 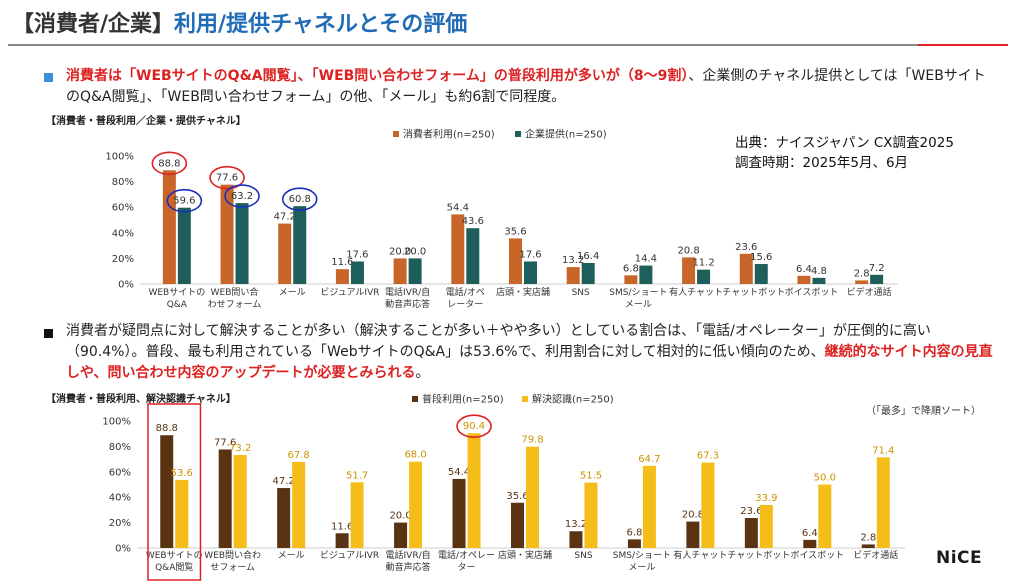 I want to click on chart2-data-label: 77.6, so click(x=225, y=442).